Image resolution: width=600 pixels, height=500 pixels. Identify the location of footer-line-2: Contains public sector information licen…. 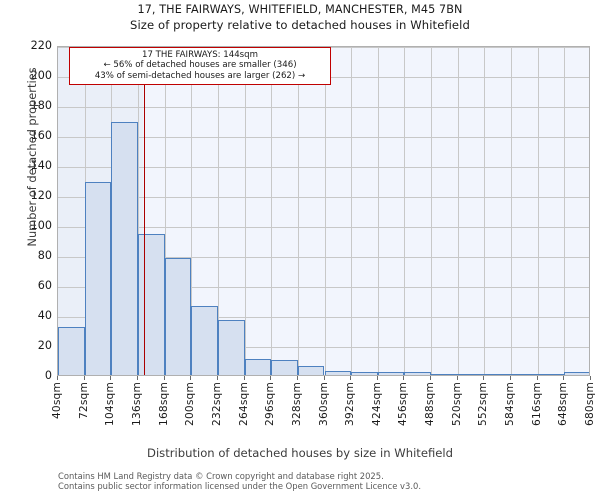
(239, 485).